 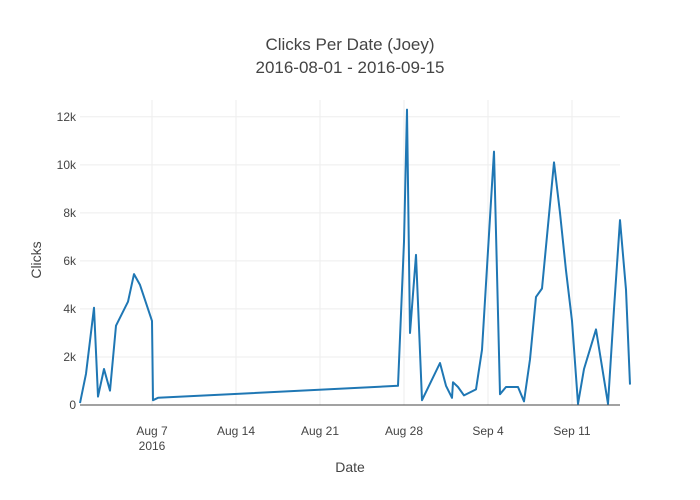 I want to click on y-tick-label: 12k, so click(x=67, y=117).